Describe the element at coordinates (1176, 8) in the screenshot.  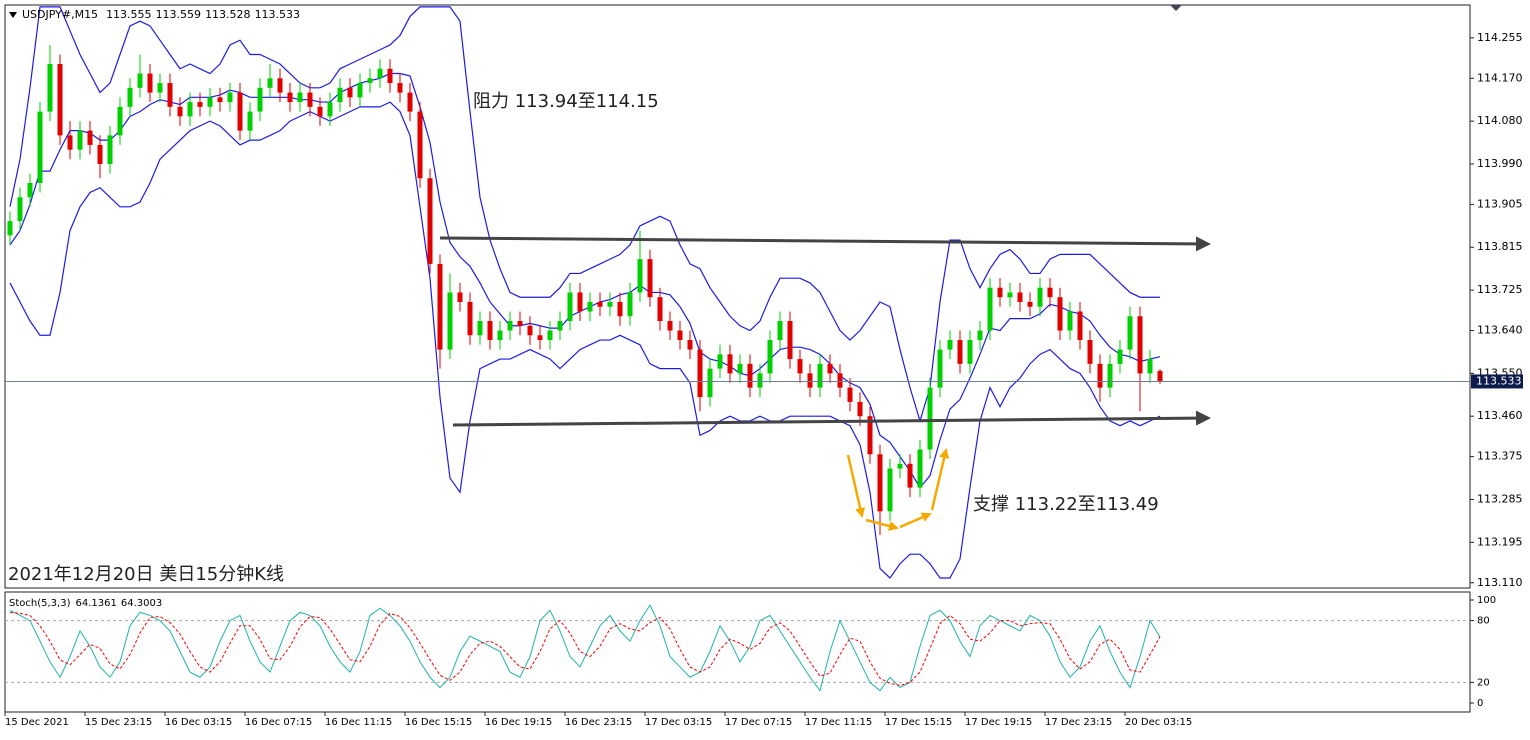
I see `shift-marker` at that location.